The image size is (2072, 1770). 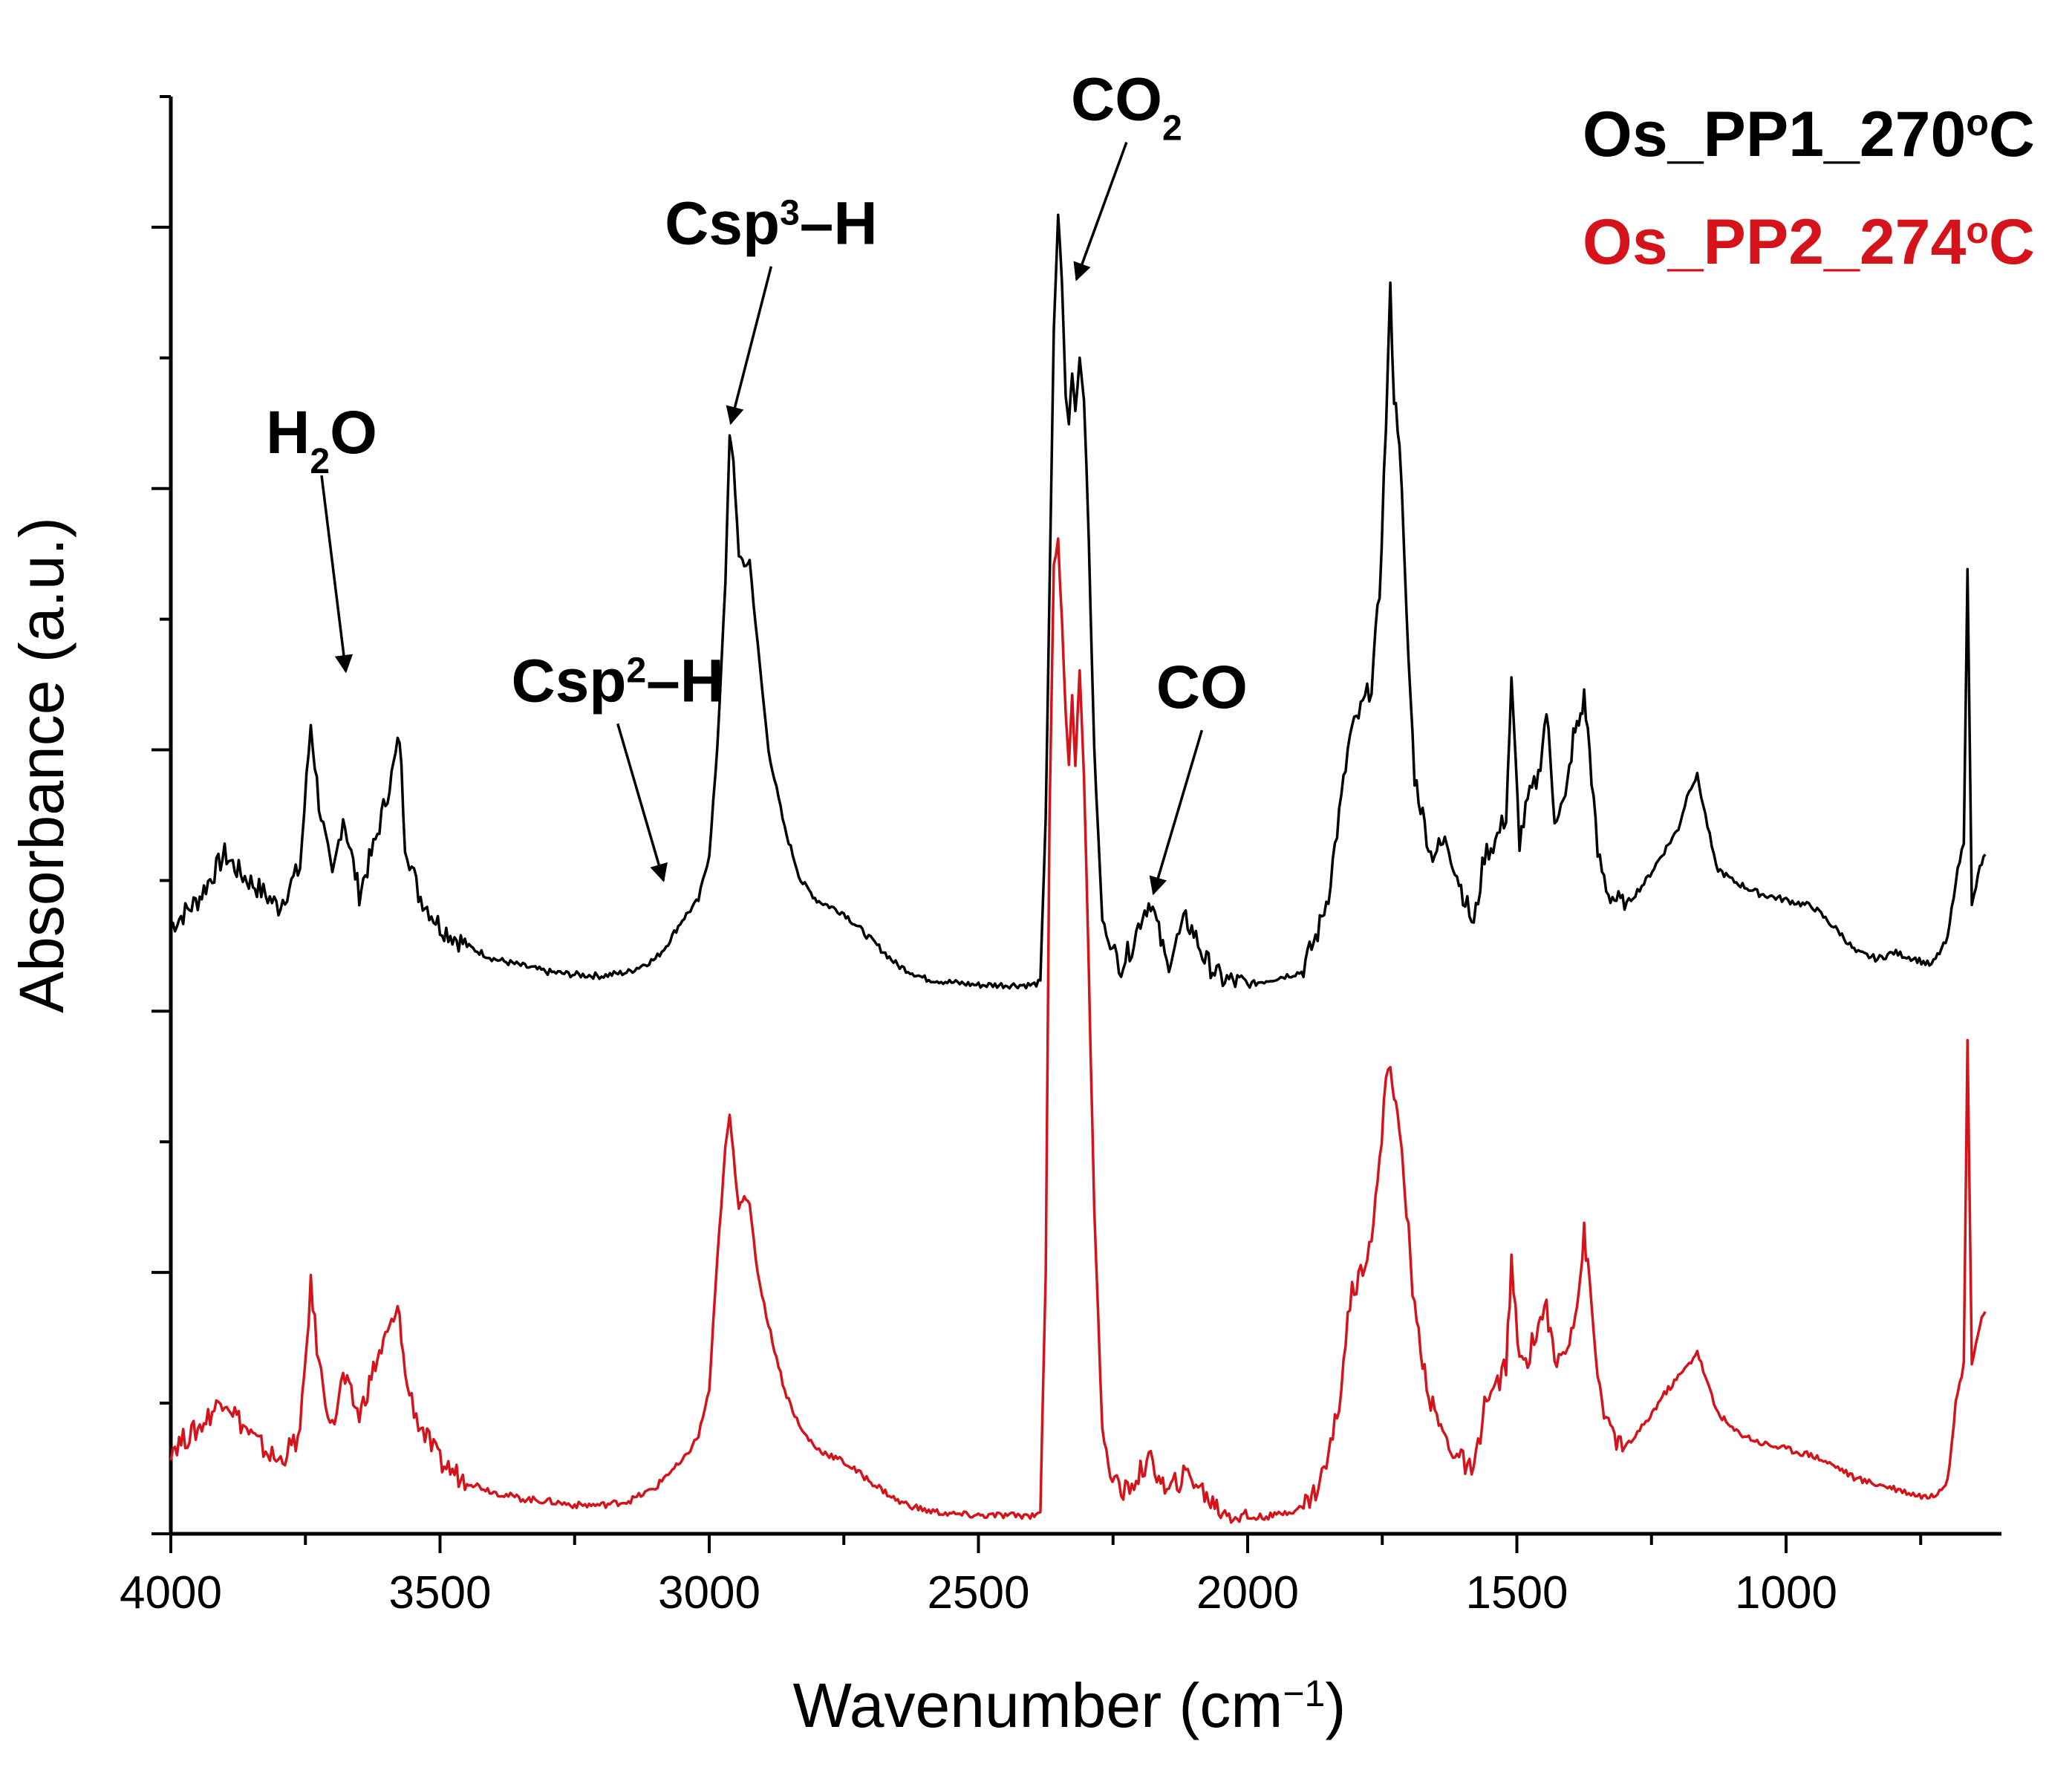 I want to click on legend-entry-1: Os_PP1_270oC, so click(x=1809, y=134).